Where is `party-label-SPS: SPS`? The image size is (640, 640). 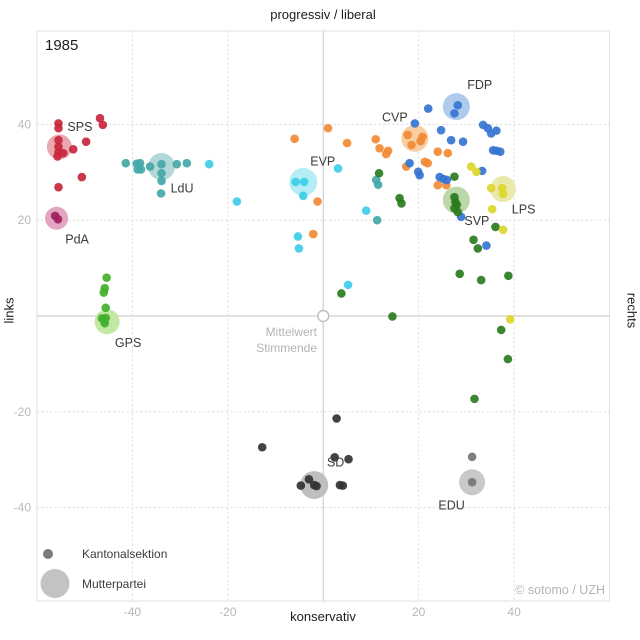
party-label-SPS: SPS is located at coordinates (79, 127).